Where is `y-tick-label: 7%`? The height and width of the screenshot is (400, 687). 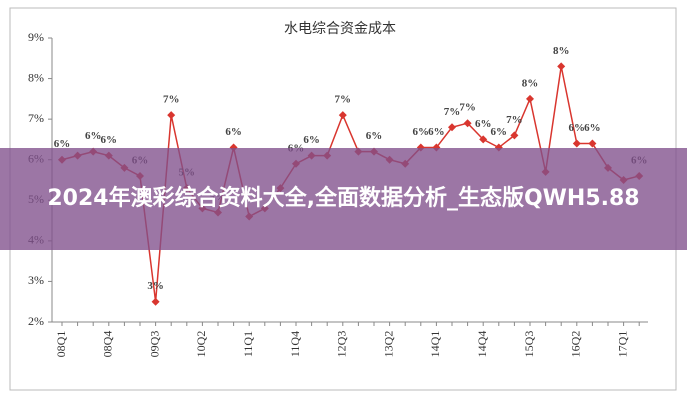 y-tick-label: 7% is located at coordinates (36, 118).